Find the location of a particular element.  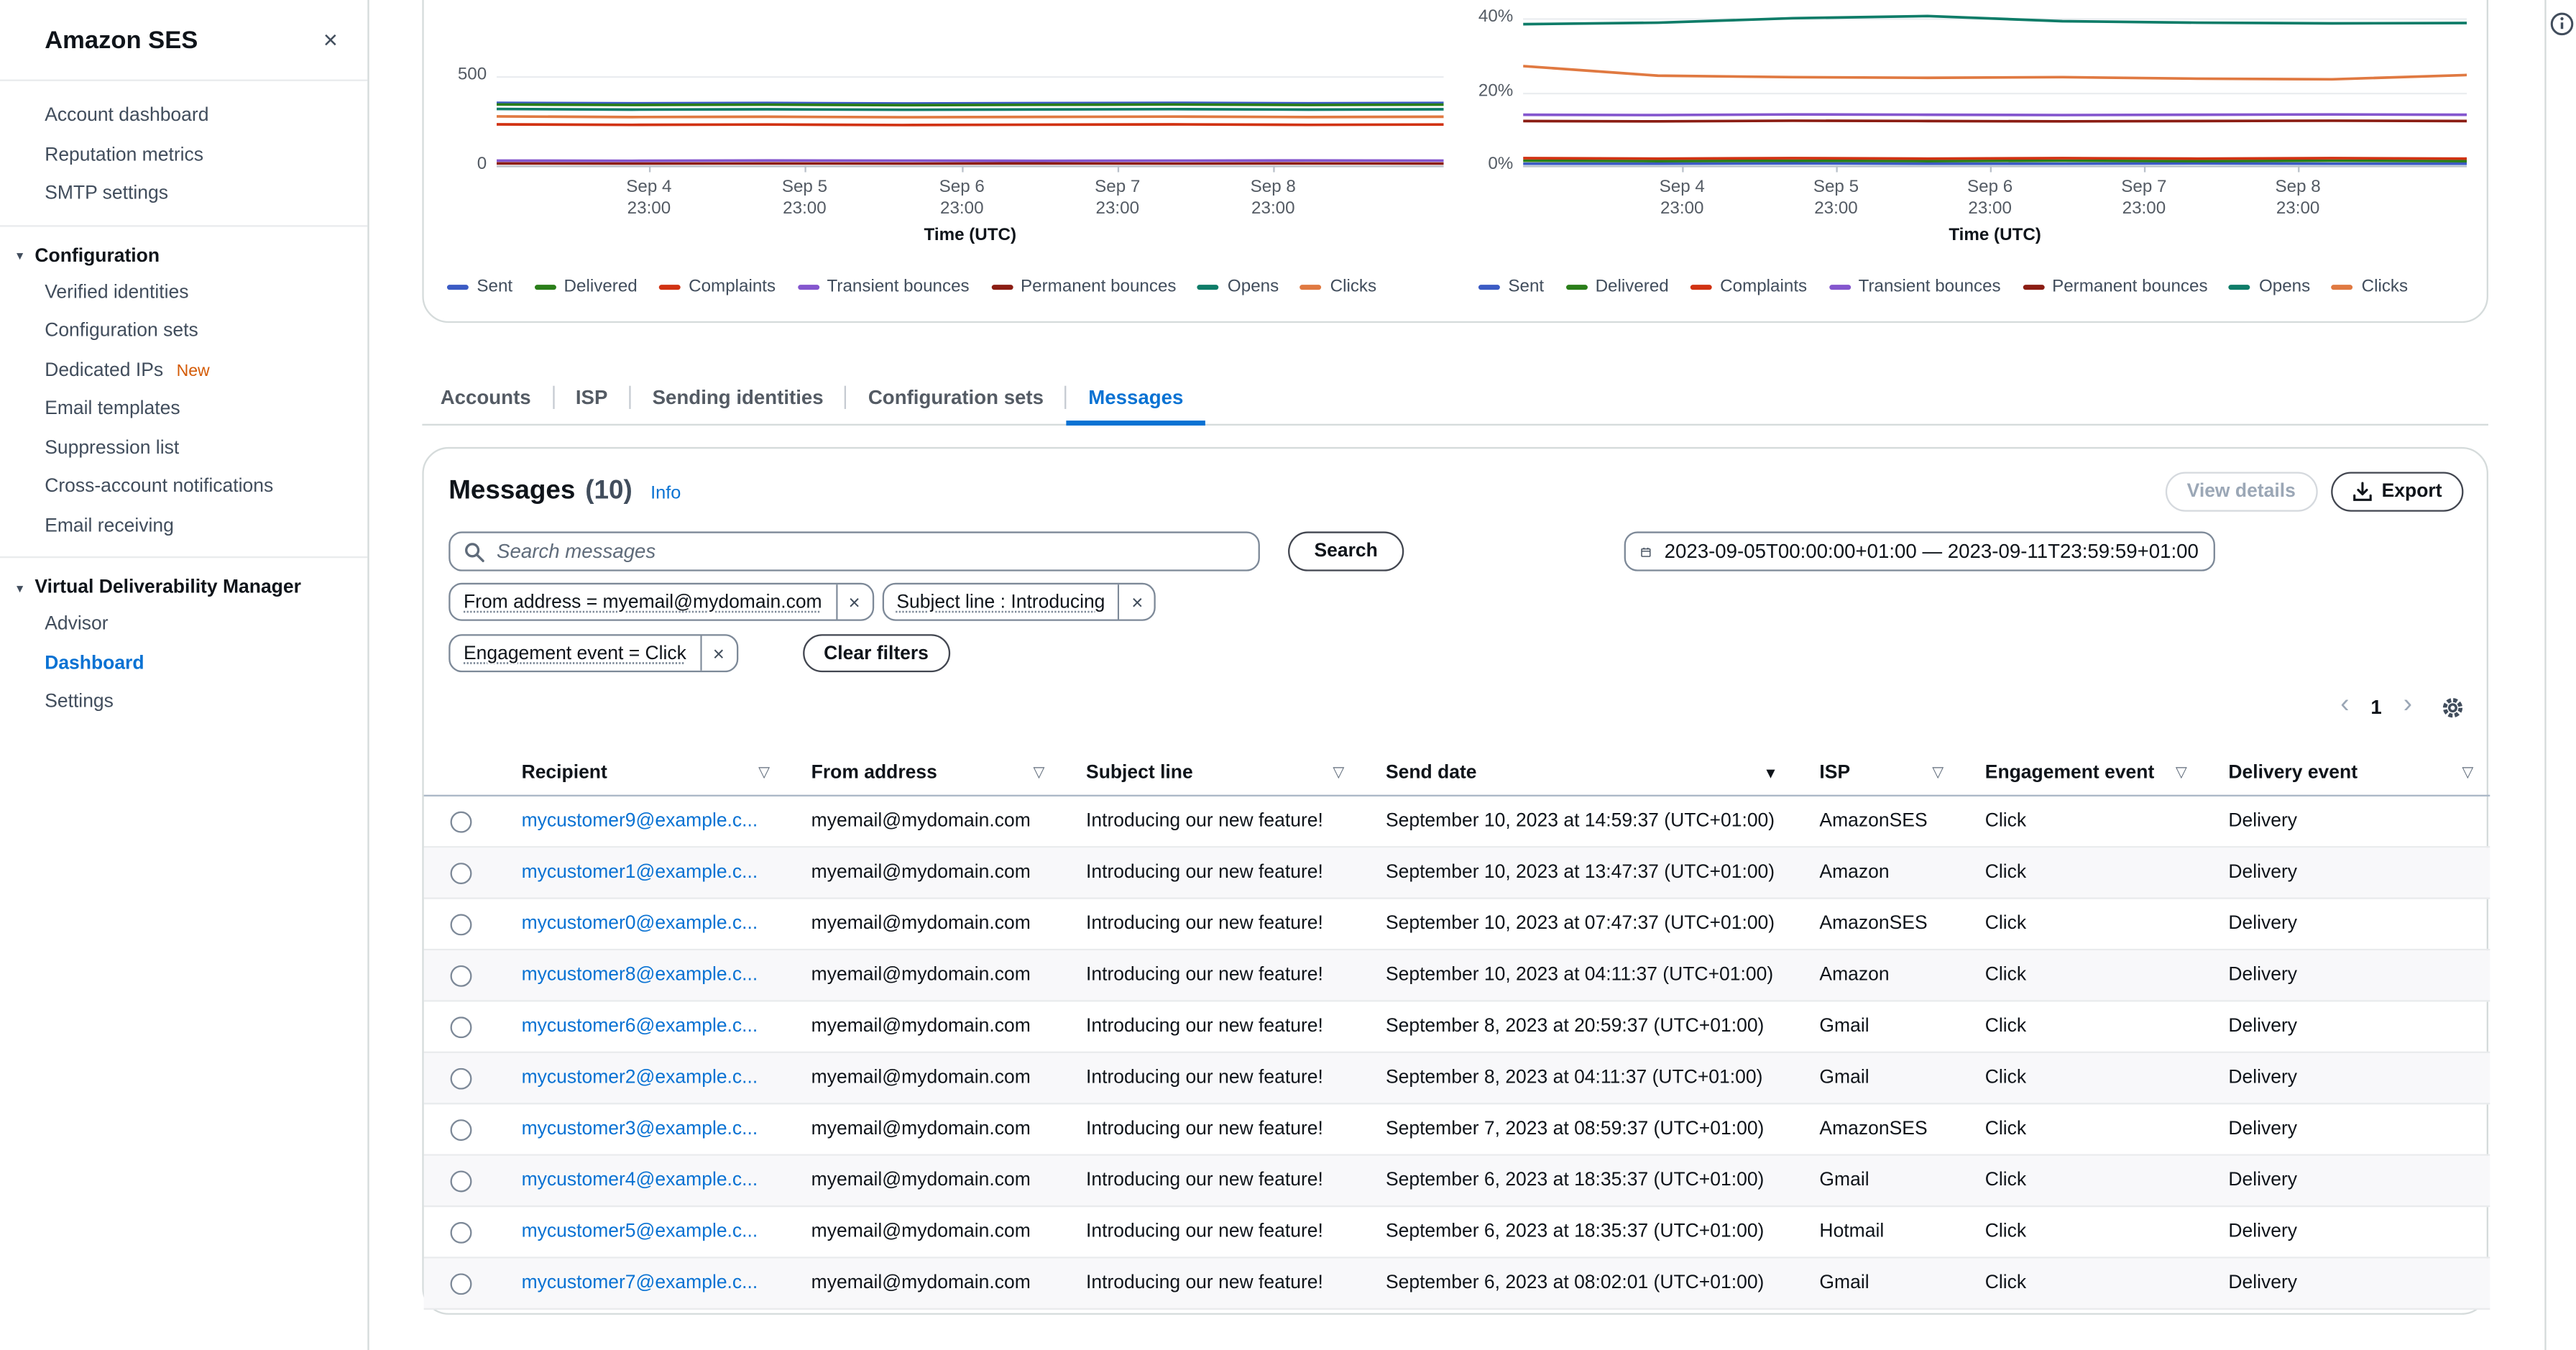

sidebar-item-account-dashboard: Account dashboard is located at coordinates (127, 117).